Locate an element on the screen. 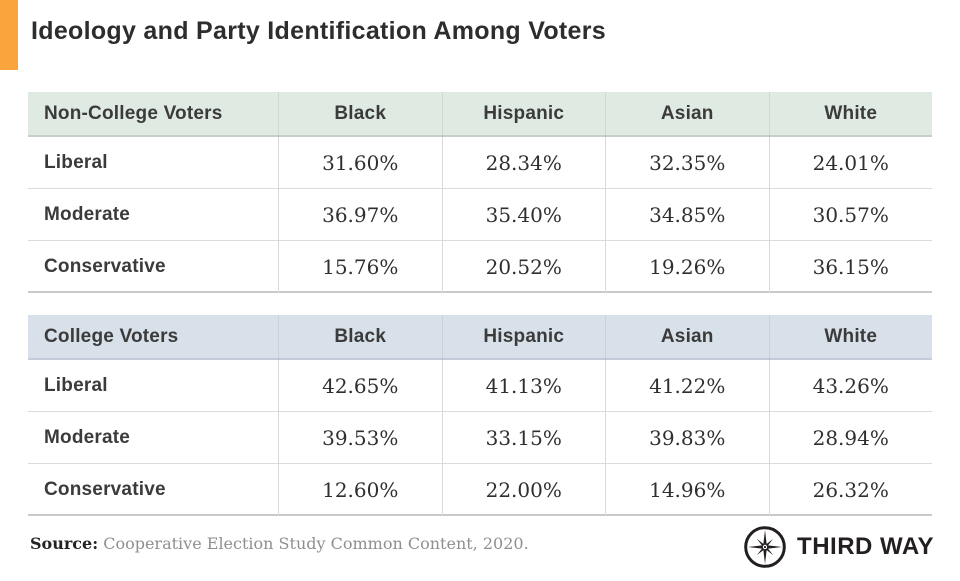  compass-icon is located at coordinates (765, 547).